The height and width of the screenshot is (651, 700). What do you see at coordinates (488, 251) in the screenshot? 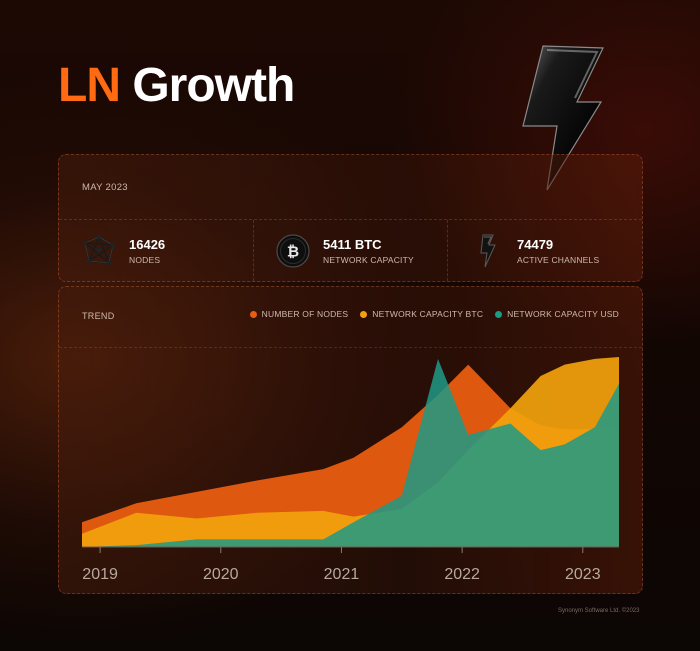
I see `channel-bolt-icon` at bounding box center [488, 251].